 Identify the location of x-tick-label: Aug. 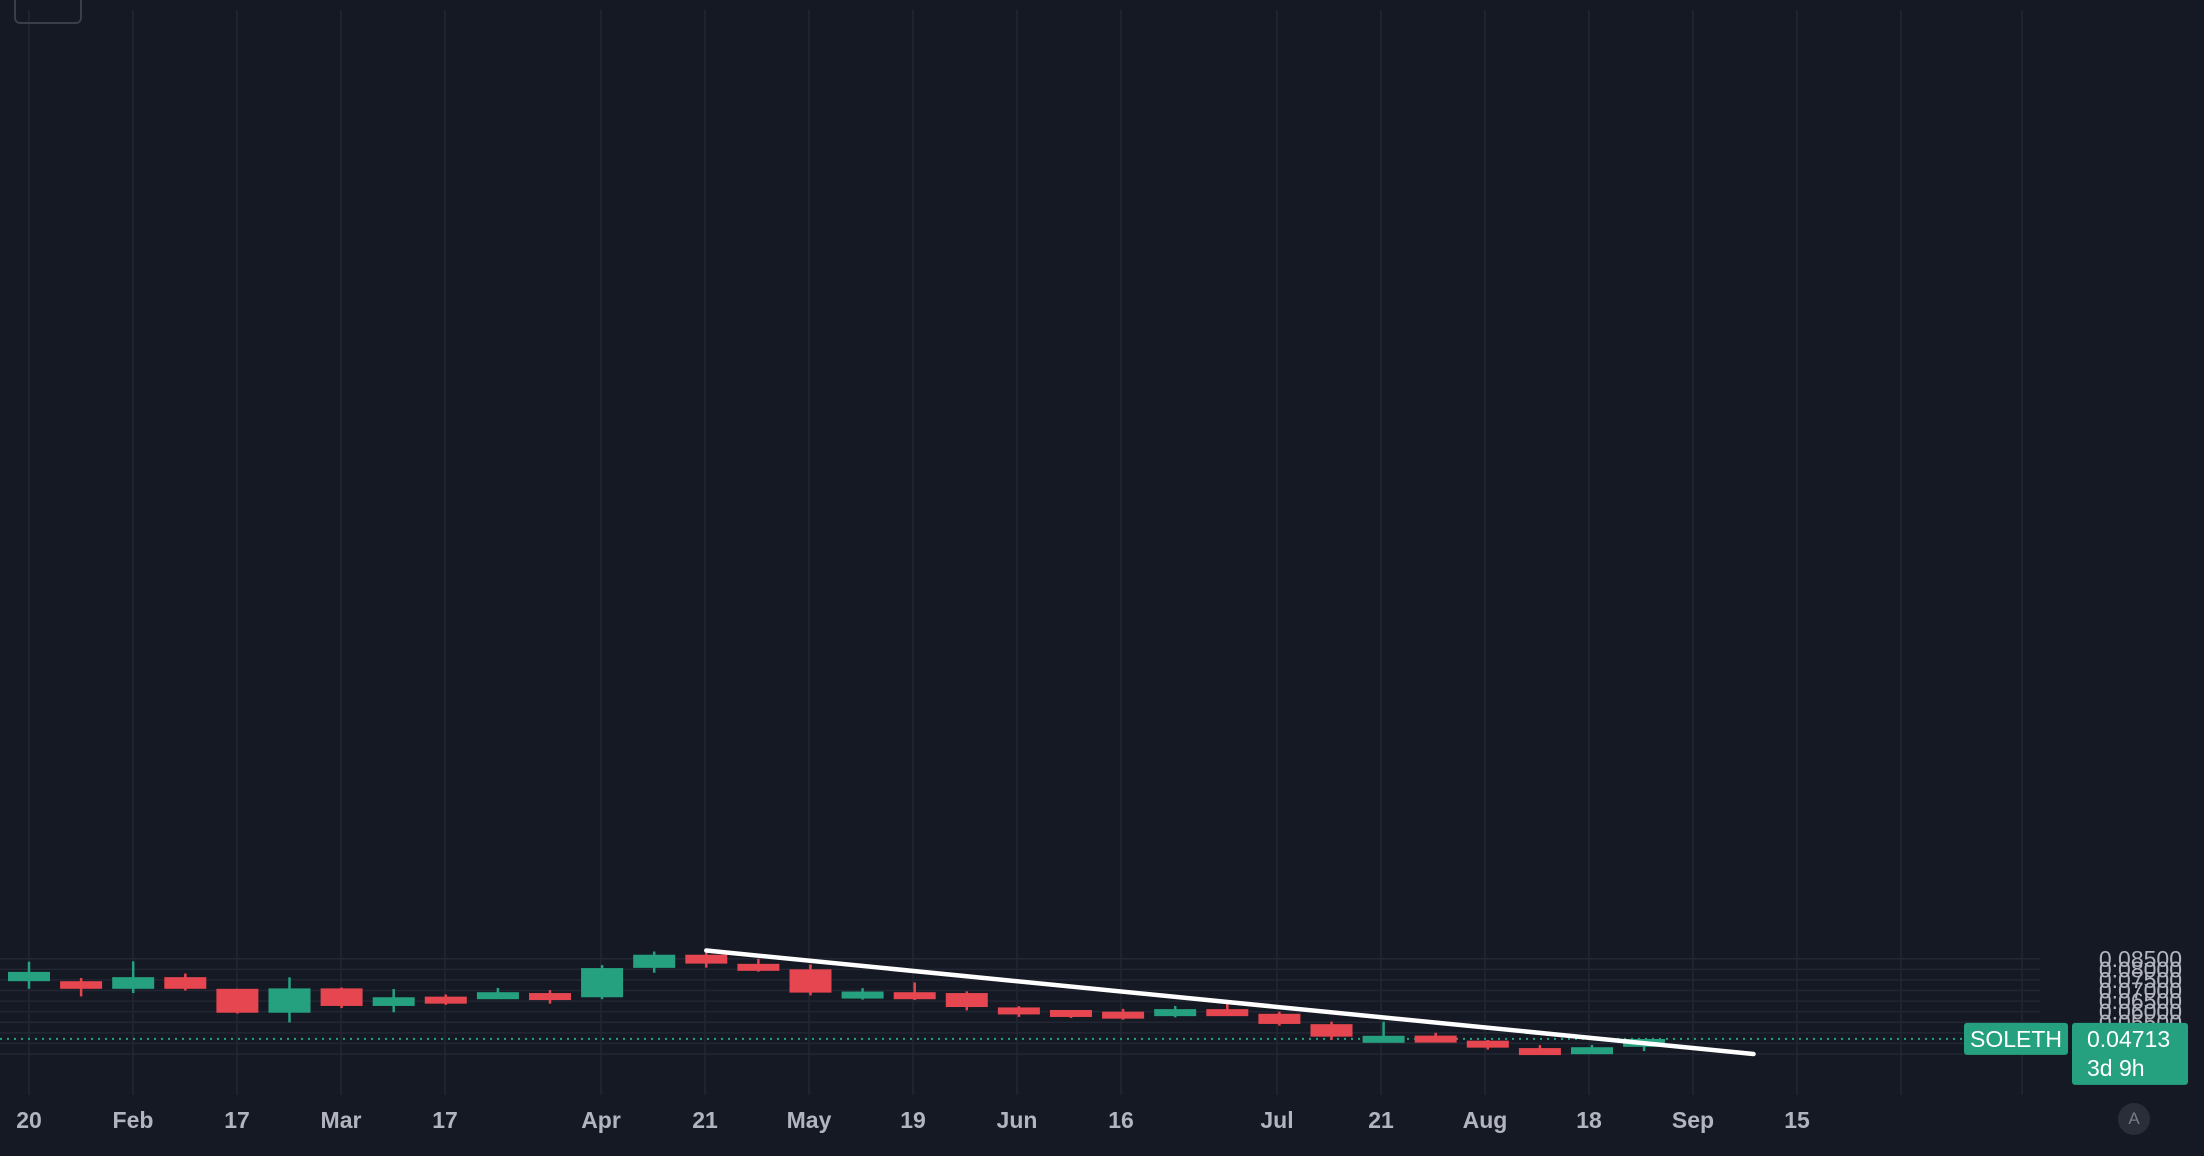
(1485, 1120).